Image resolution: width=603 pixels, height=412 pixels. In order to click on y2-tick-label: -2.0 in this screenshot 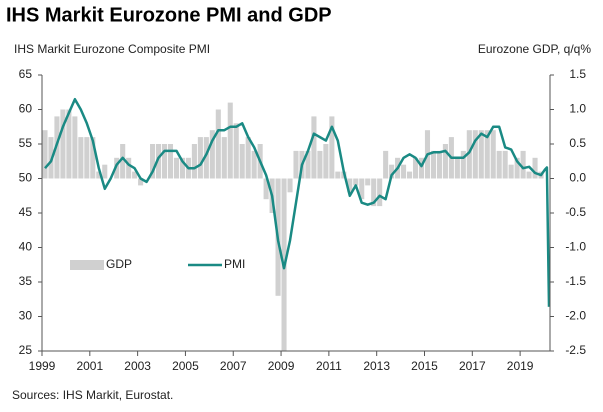, I will do `click(575, 316)`.